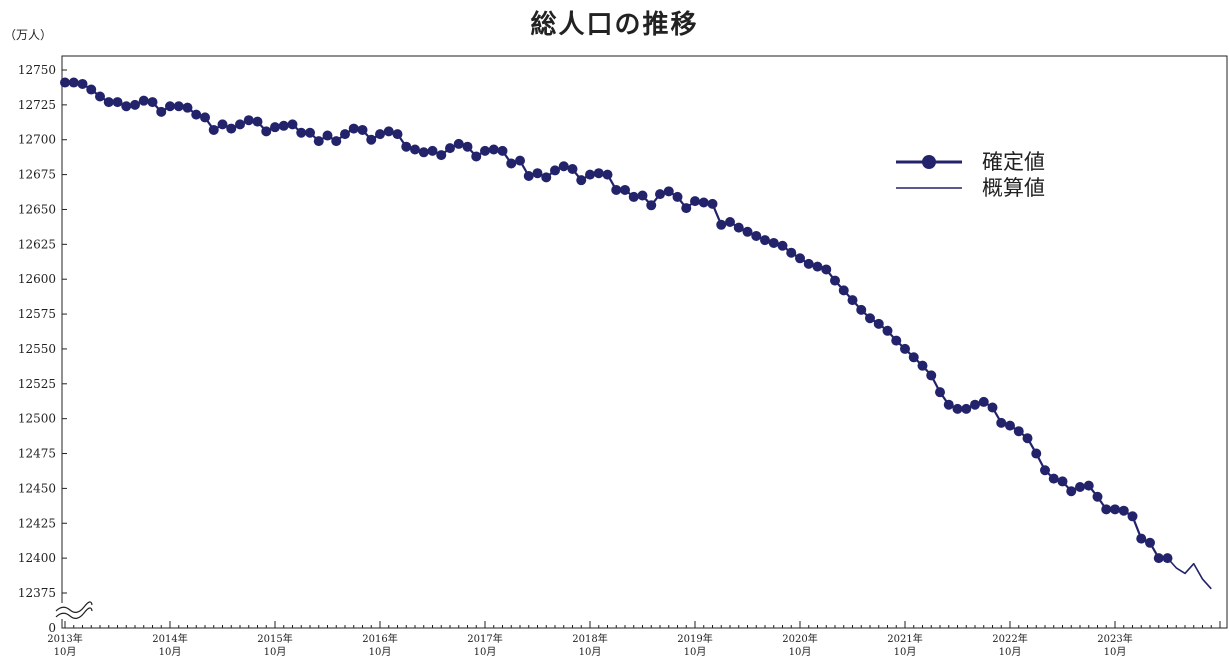 This screenshot has width=1229, height=667. What do you see at coordinates (37, 105) in the screenshot?
I see `y-tick-label: 12725` at bounding box center [37, 105].